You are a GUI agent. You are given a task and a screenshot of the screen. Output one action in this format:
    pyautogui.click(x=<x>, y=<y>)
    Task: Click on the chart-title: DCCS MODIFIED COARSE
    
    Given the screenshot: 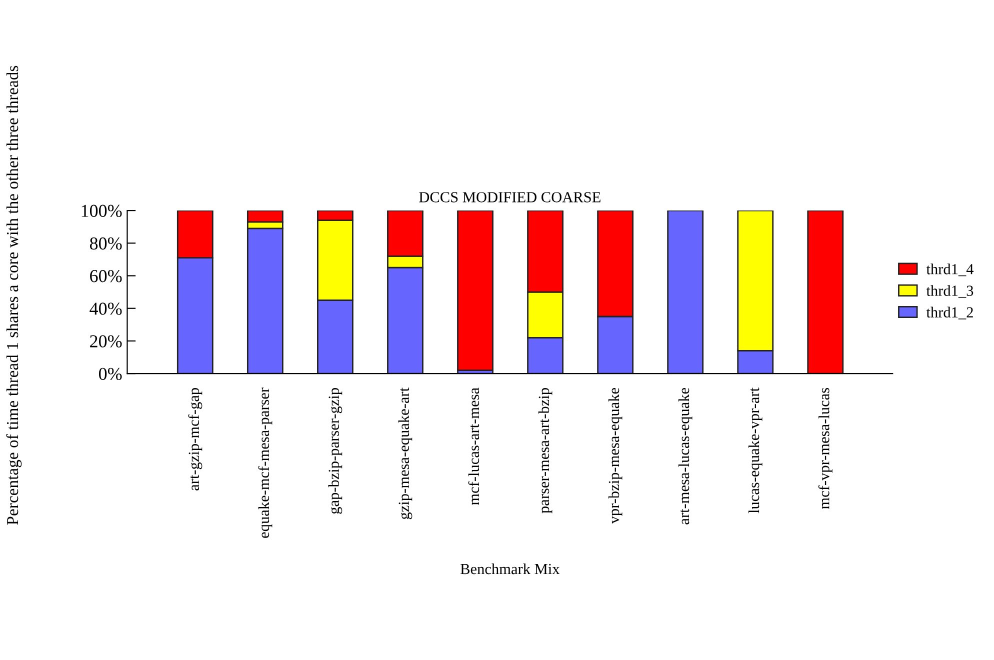 What is the action you would take?
    pyautogui.click(x=509, y=197)
    